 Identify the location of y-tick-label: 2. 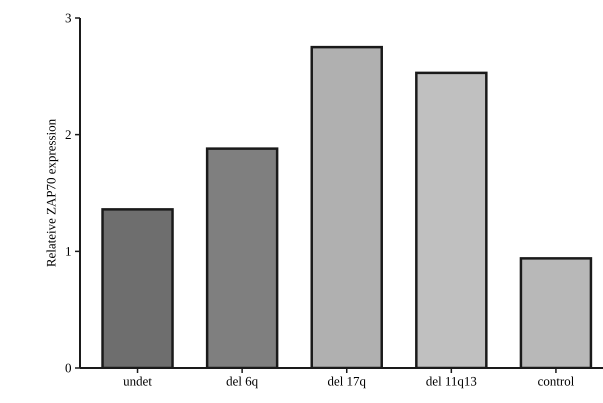
(68, 134).